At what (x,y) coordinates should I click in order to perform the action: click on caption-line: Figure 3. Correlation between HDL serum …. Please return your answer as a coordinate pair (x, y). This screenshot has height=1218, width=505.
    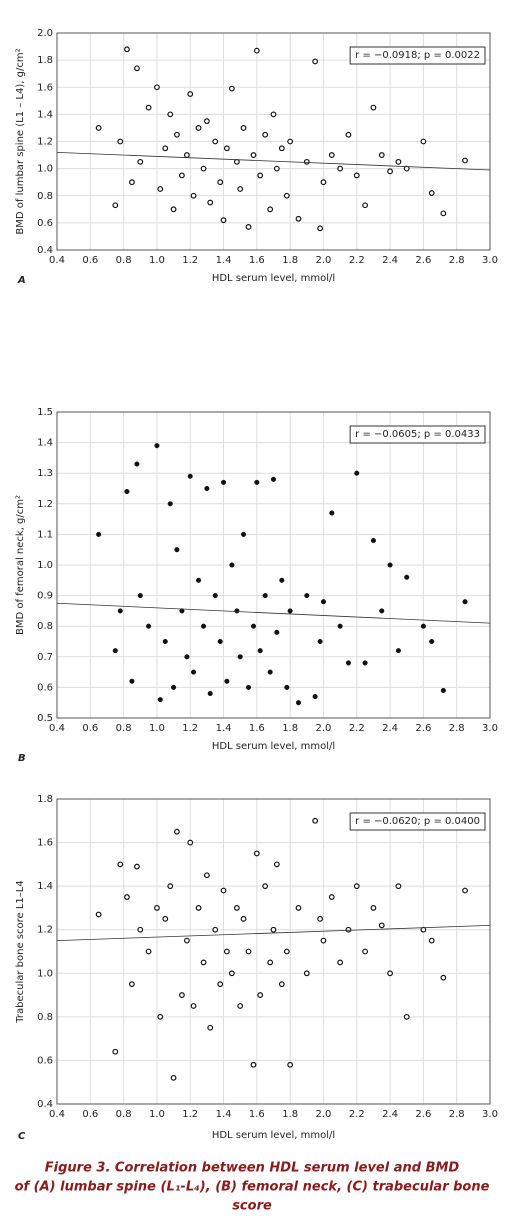
    Looking at the image, I should click on (252, 1168).